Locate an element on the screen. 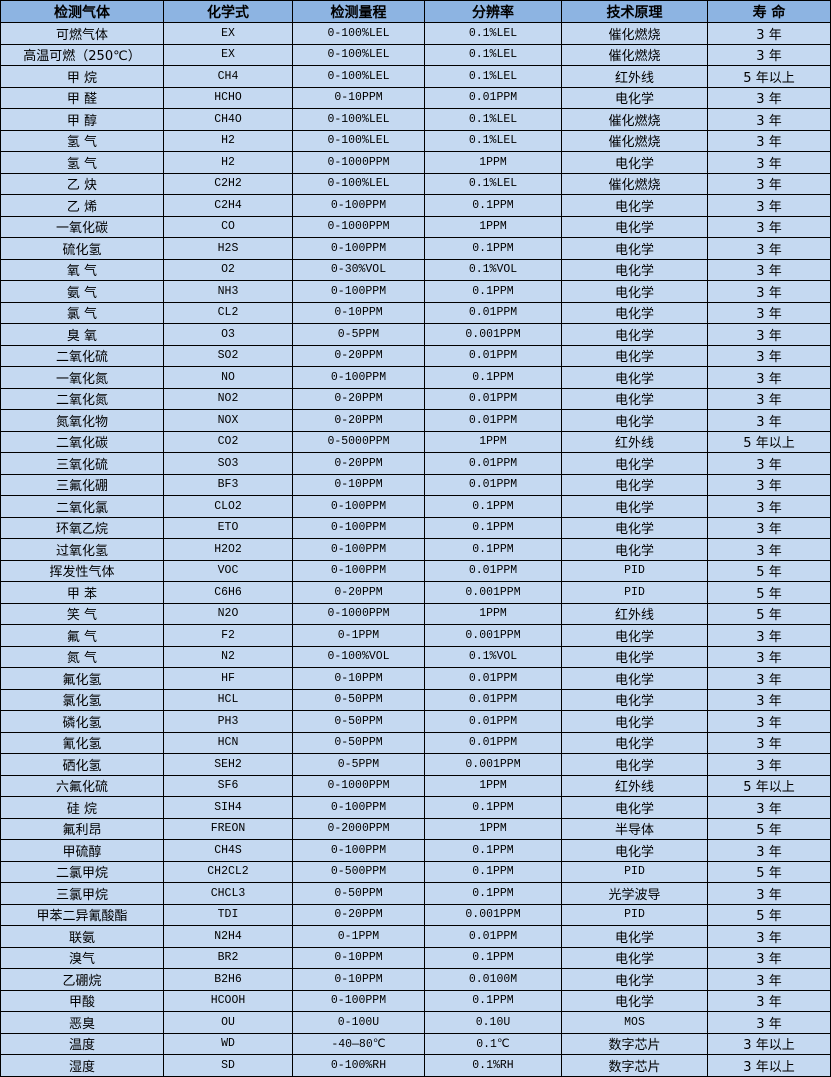  table-row: 笑 气 N2O 0-1000PPM 1PPM 红外线 5 年 is located at coordinates (415, 613).